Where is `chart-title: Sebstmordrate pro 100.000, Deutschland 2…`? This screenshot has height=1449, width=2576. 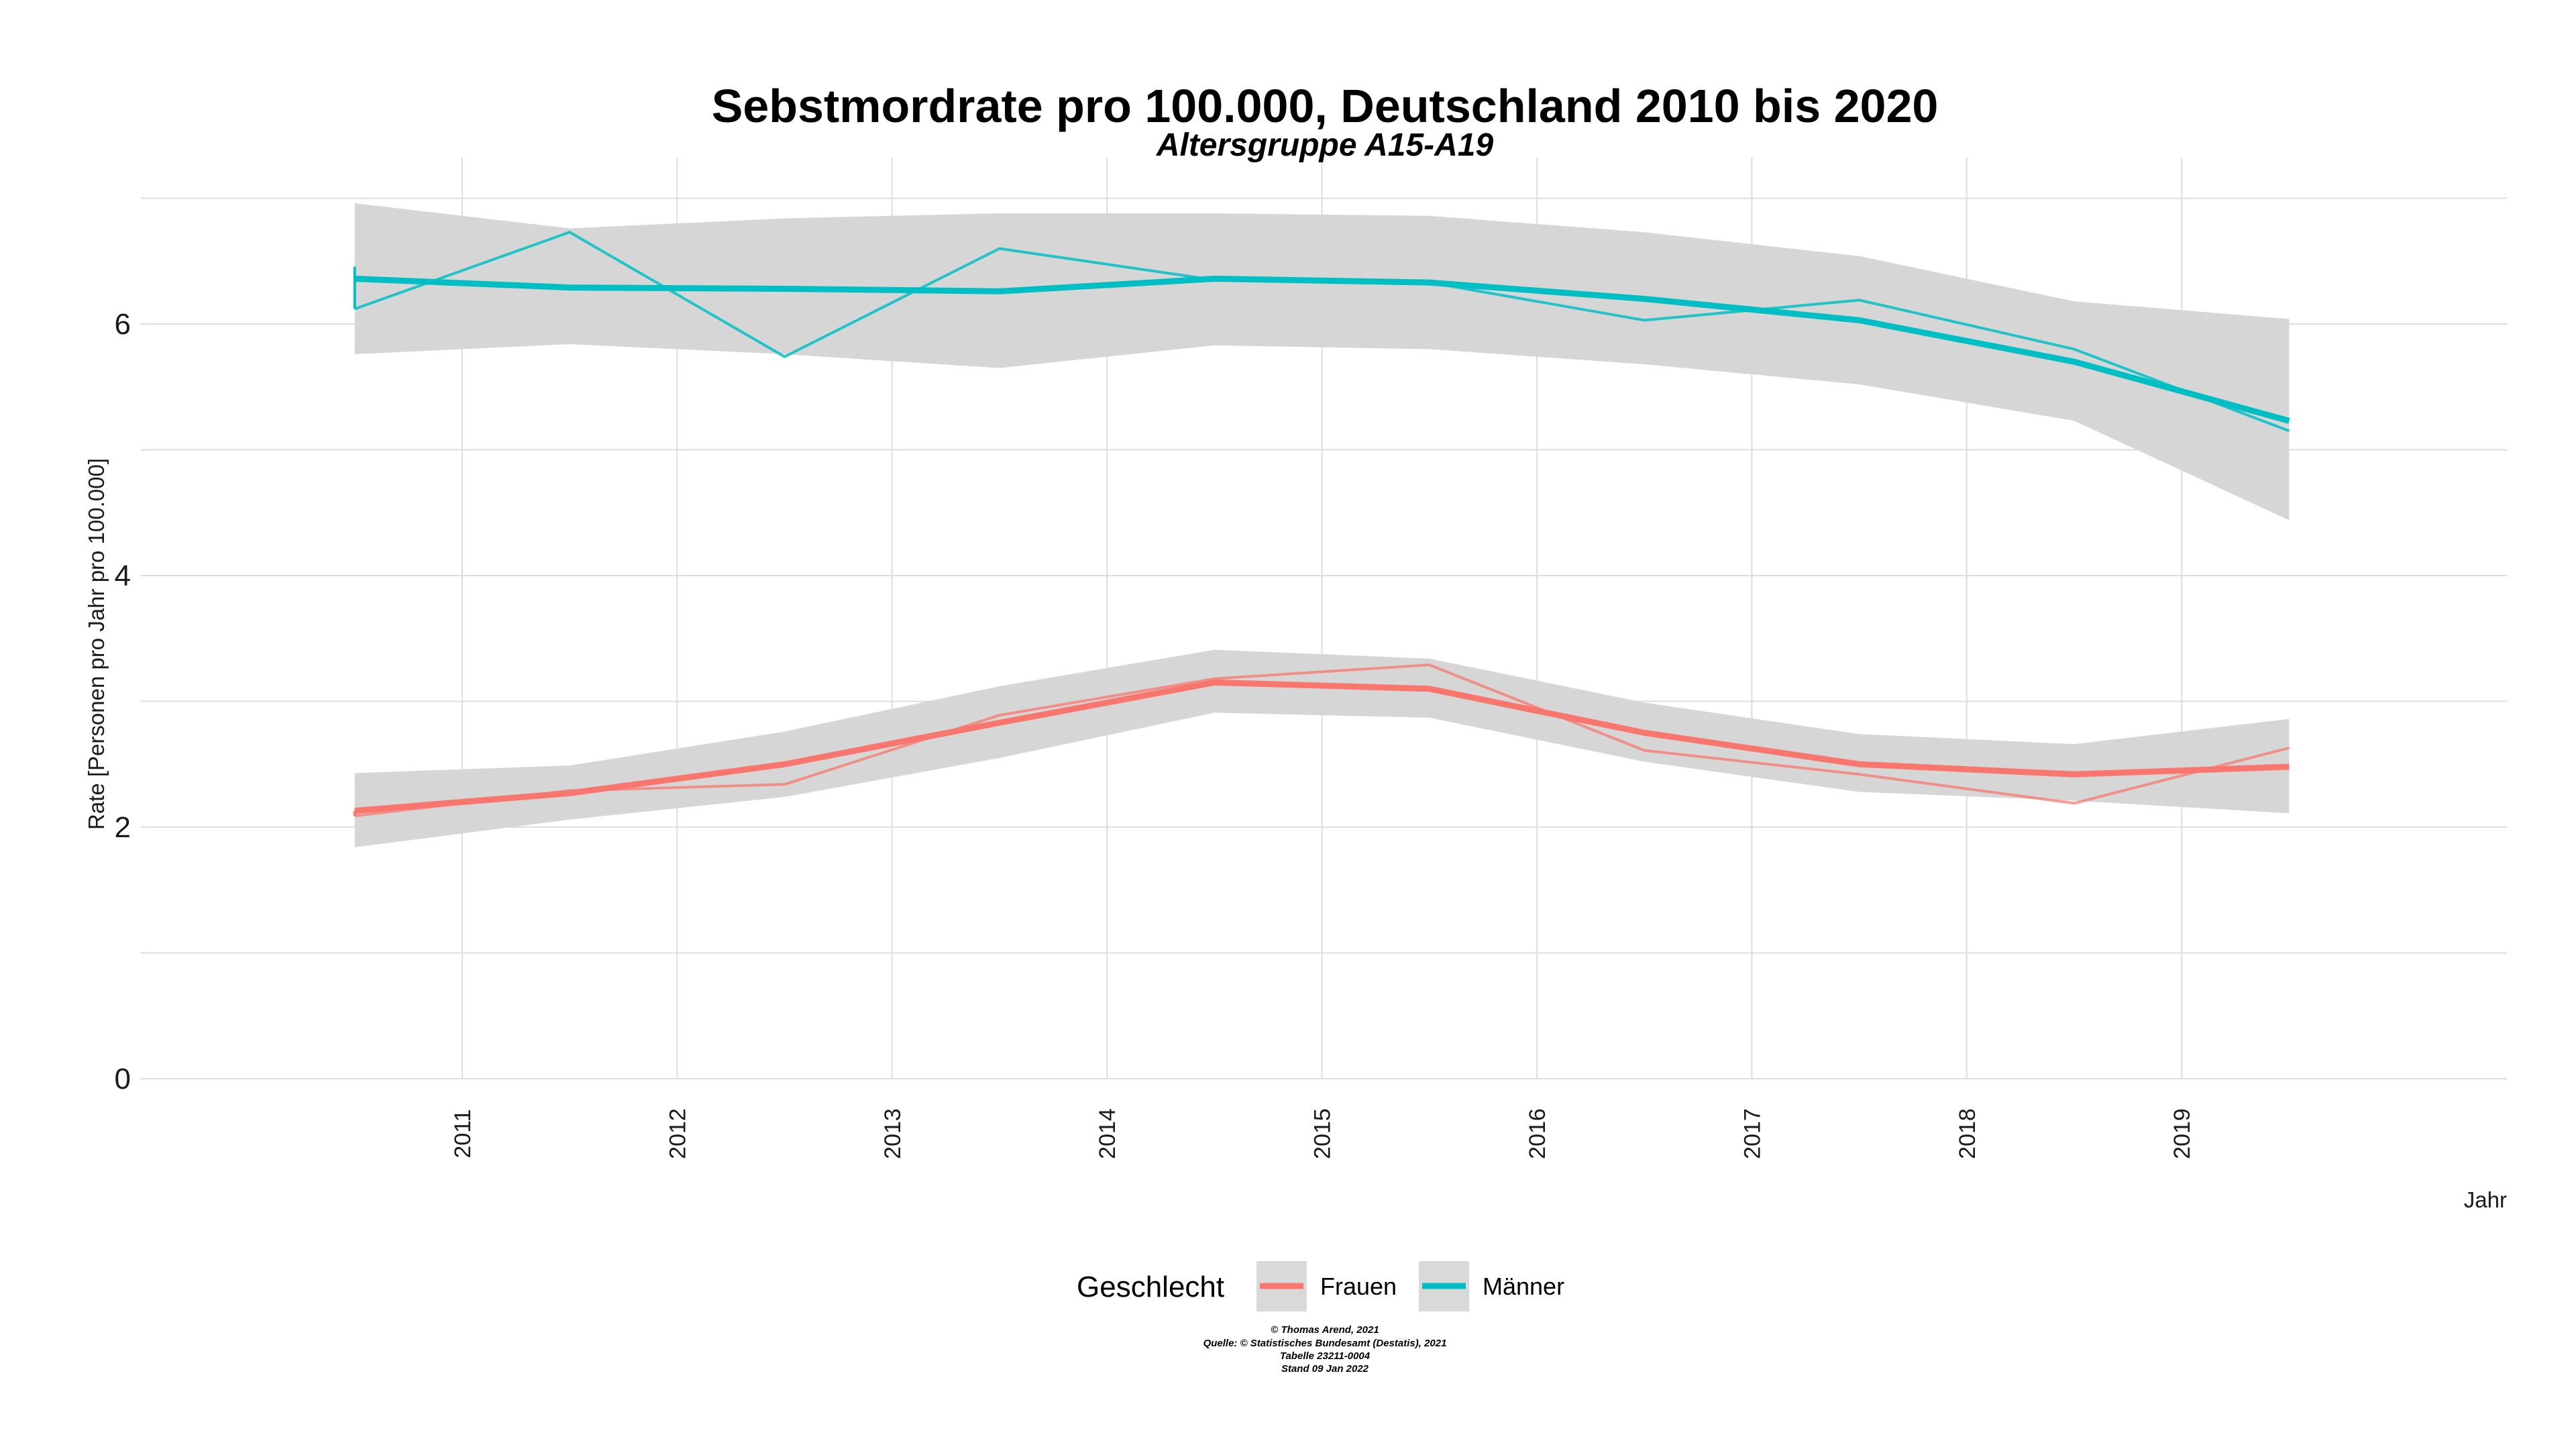
chart-title: Sebstmordrate pro 100.000, Deutschland 2… is located at coordinates (1325, 106).